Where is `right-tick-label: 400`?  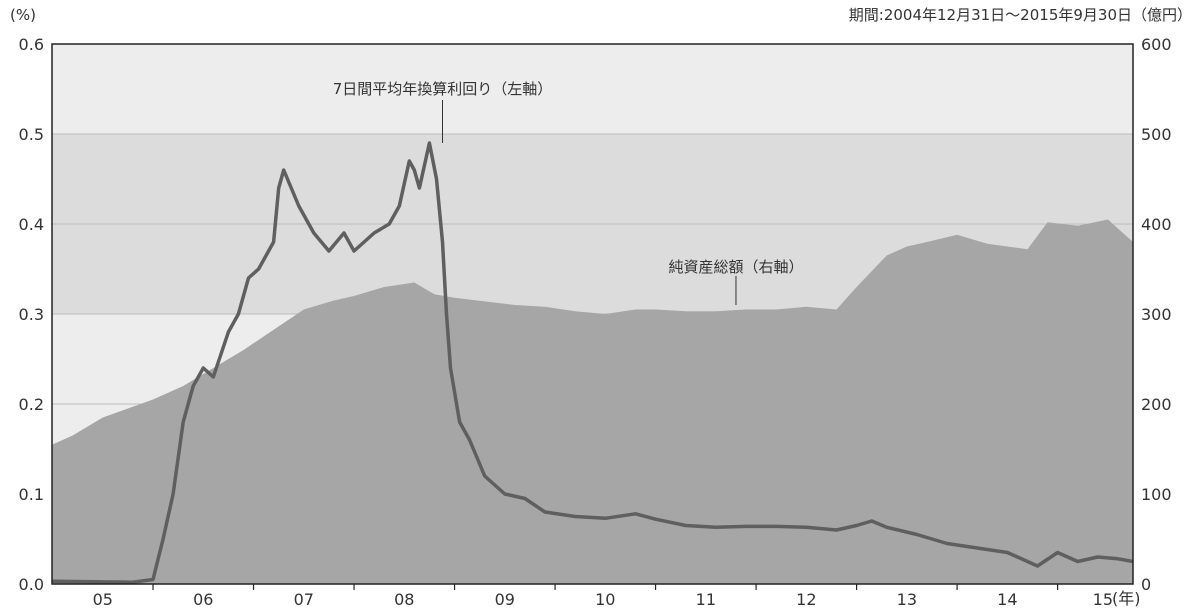 right-tick-label: 400 is located at coordinates (1156, 224).